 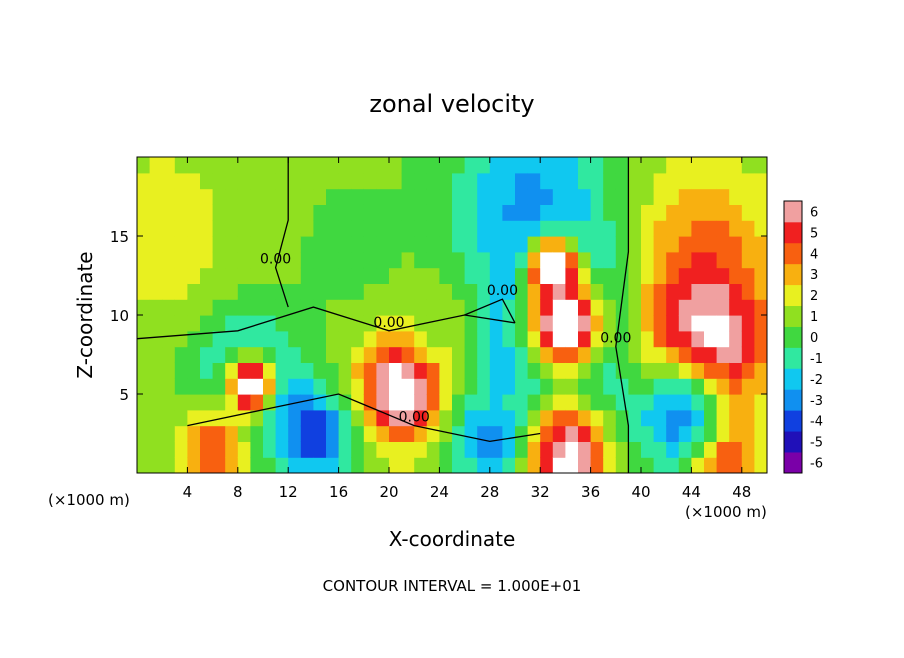 What do you see at coordinates (388, 323) in the screenshot?
I see `contour-label: 0.00` at bounding box center [388, 323].